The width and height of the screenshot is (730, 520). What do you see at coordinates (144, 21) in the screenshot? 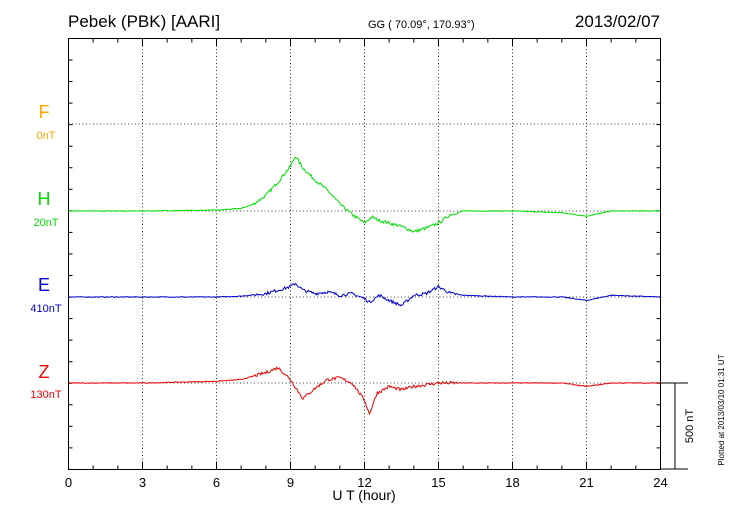
I see `station-title: Pebek (PBK) [AARI]` at bounding box center [144, 21].